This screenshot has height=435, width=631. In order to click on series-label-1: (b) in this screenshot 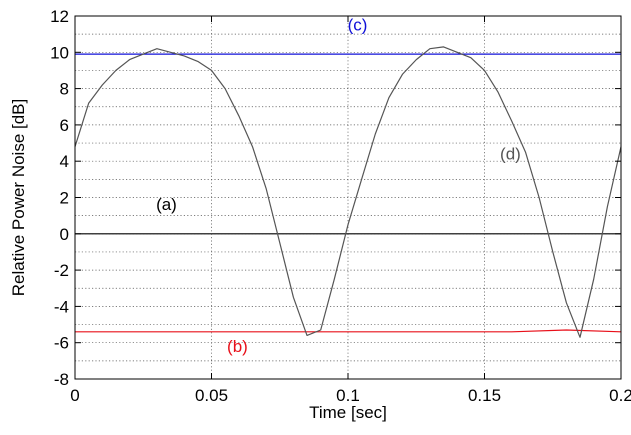, I will do `click(237, 346)`.